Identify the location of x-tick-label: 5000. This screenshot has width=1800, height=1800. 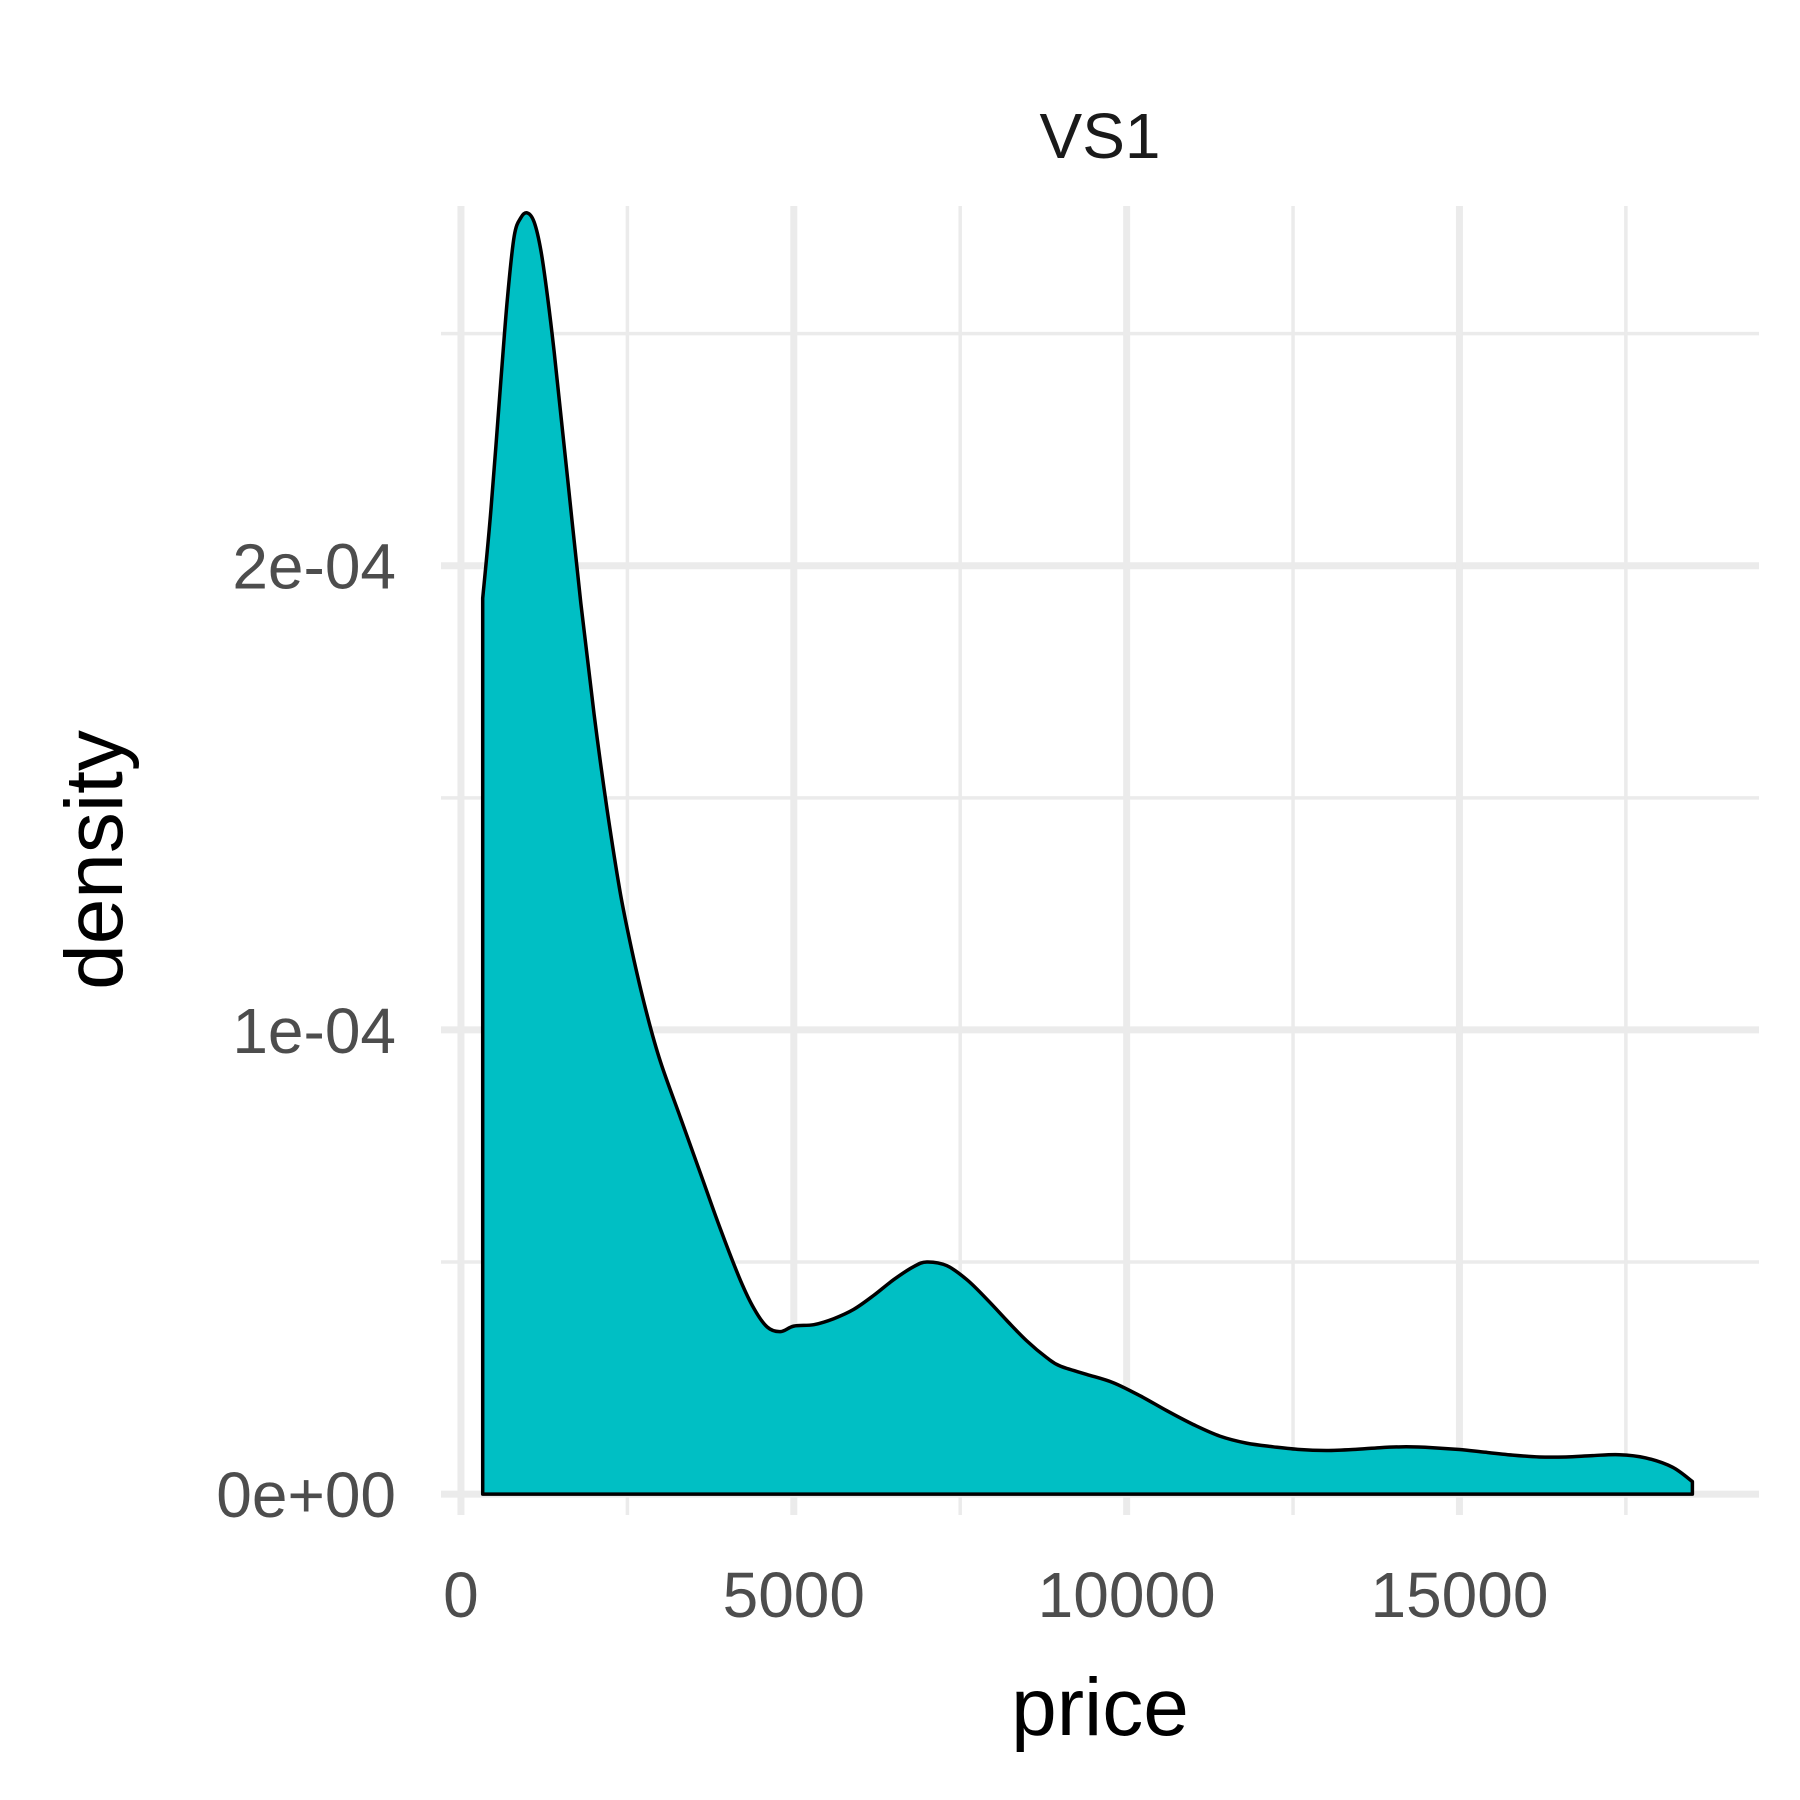
(794, 1595).